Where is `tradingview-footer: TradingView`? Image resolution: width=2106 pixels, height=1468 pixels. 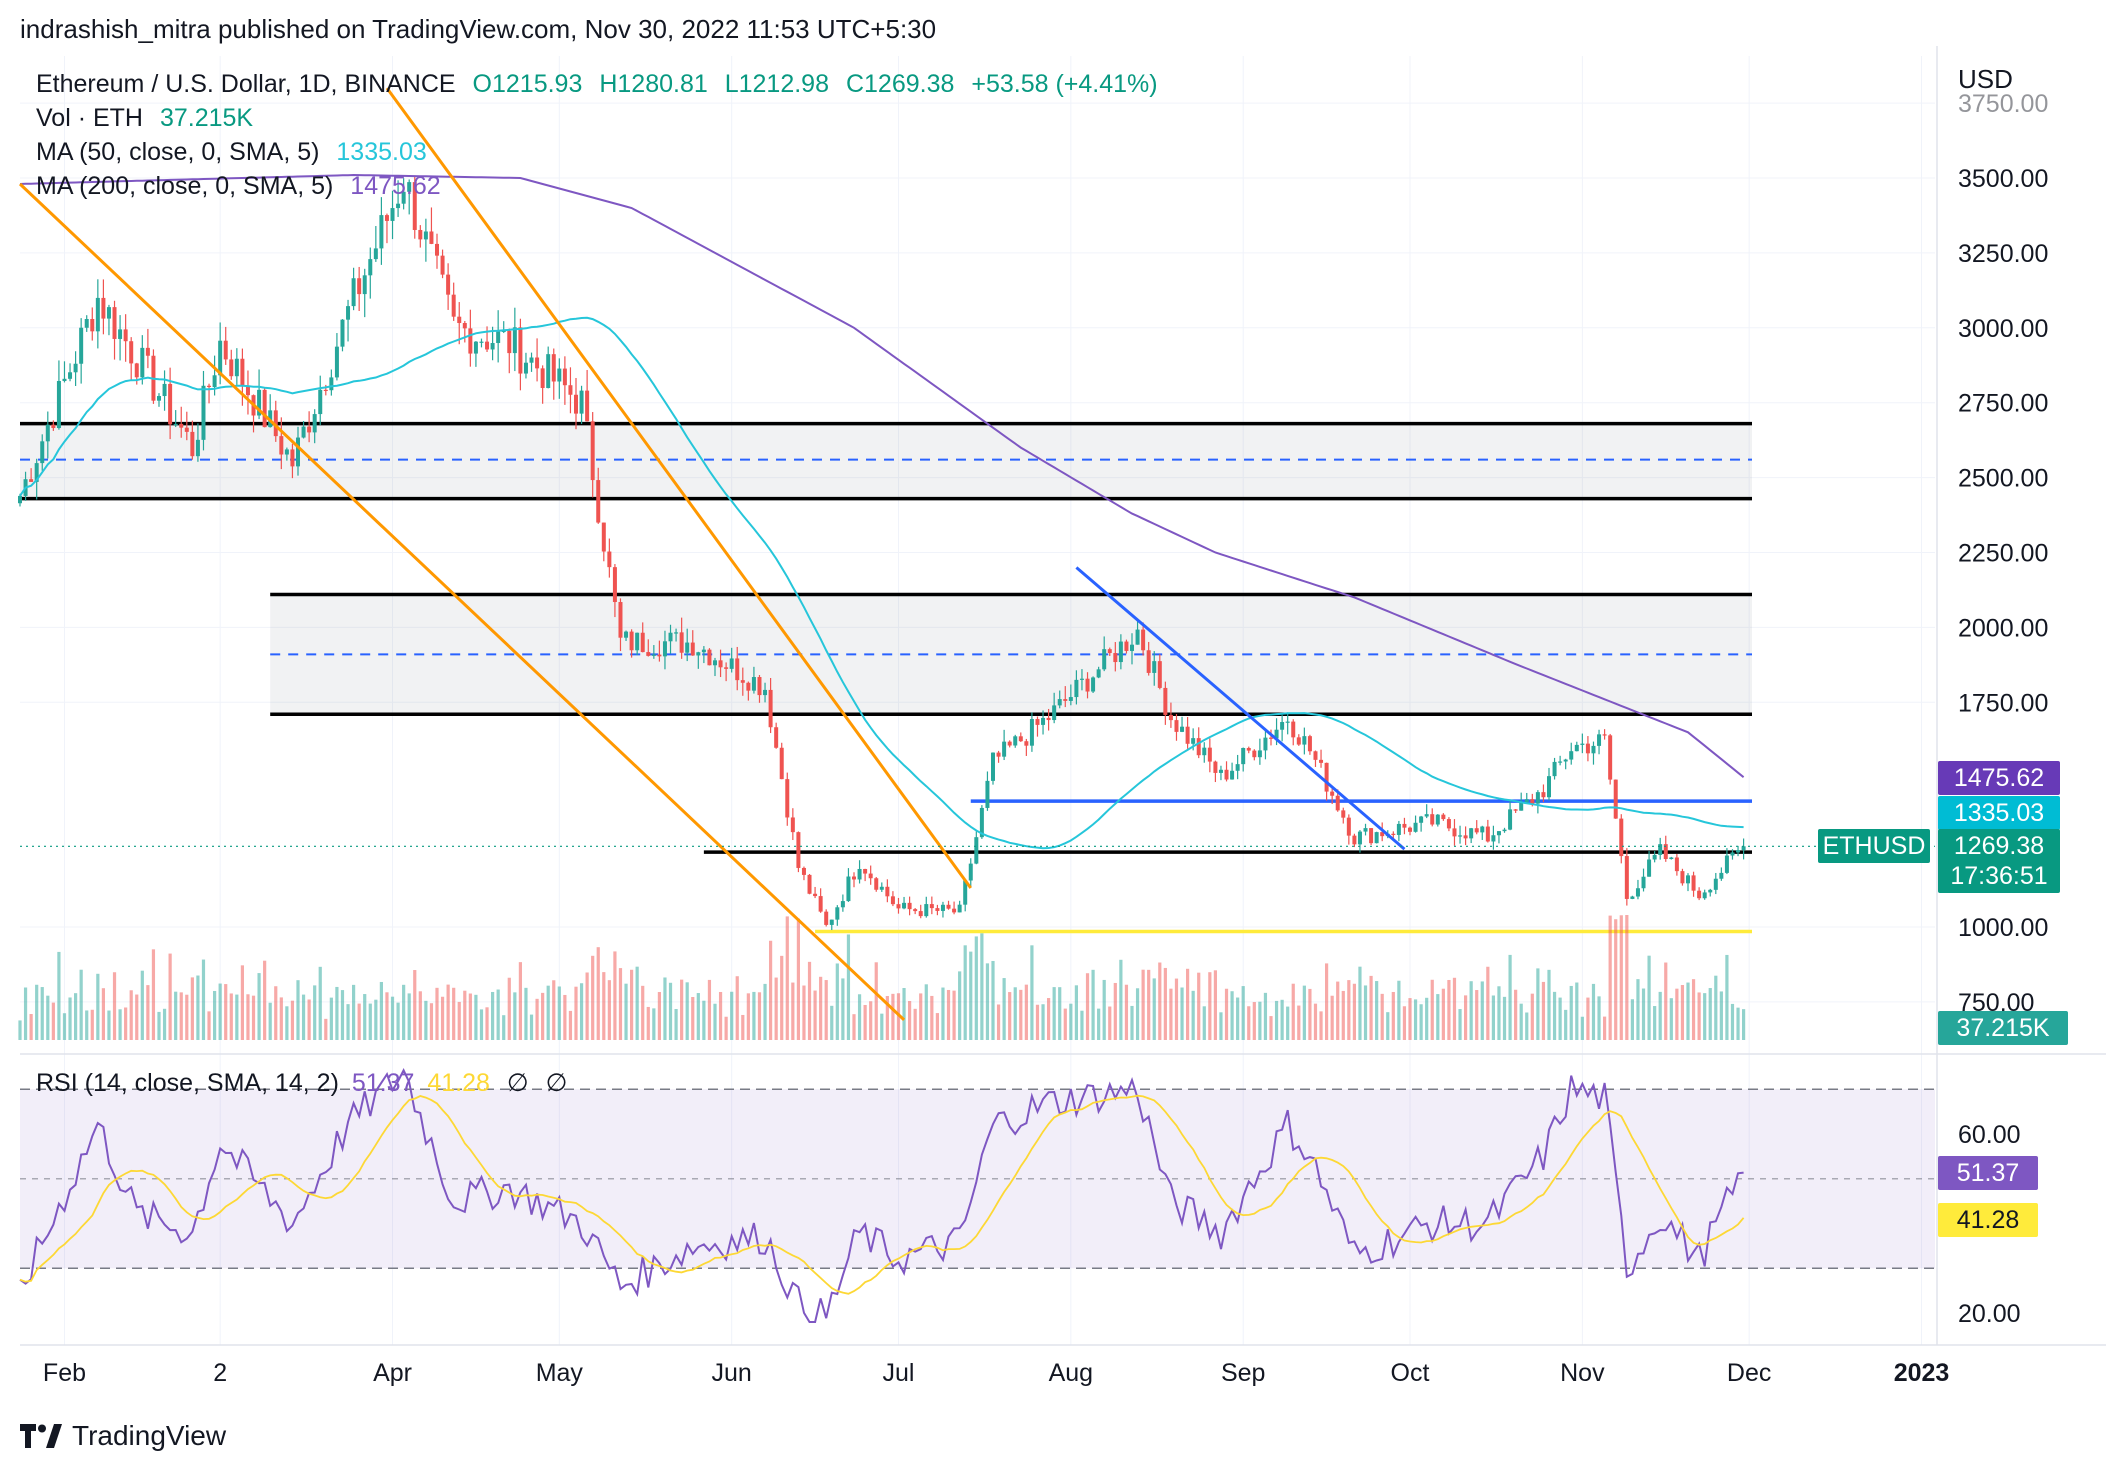
tradingview-footer: TradingView is located at coordinates (123, 1436).